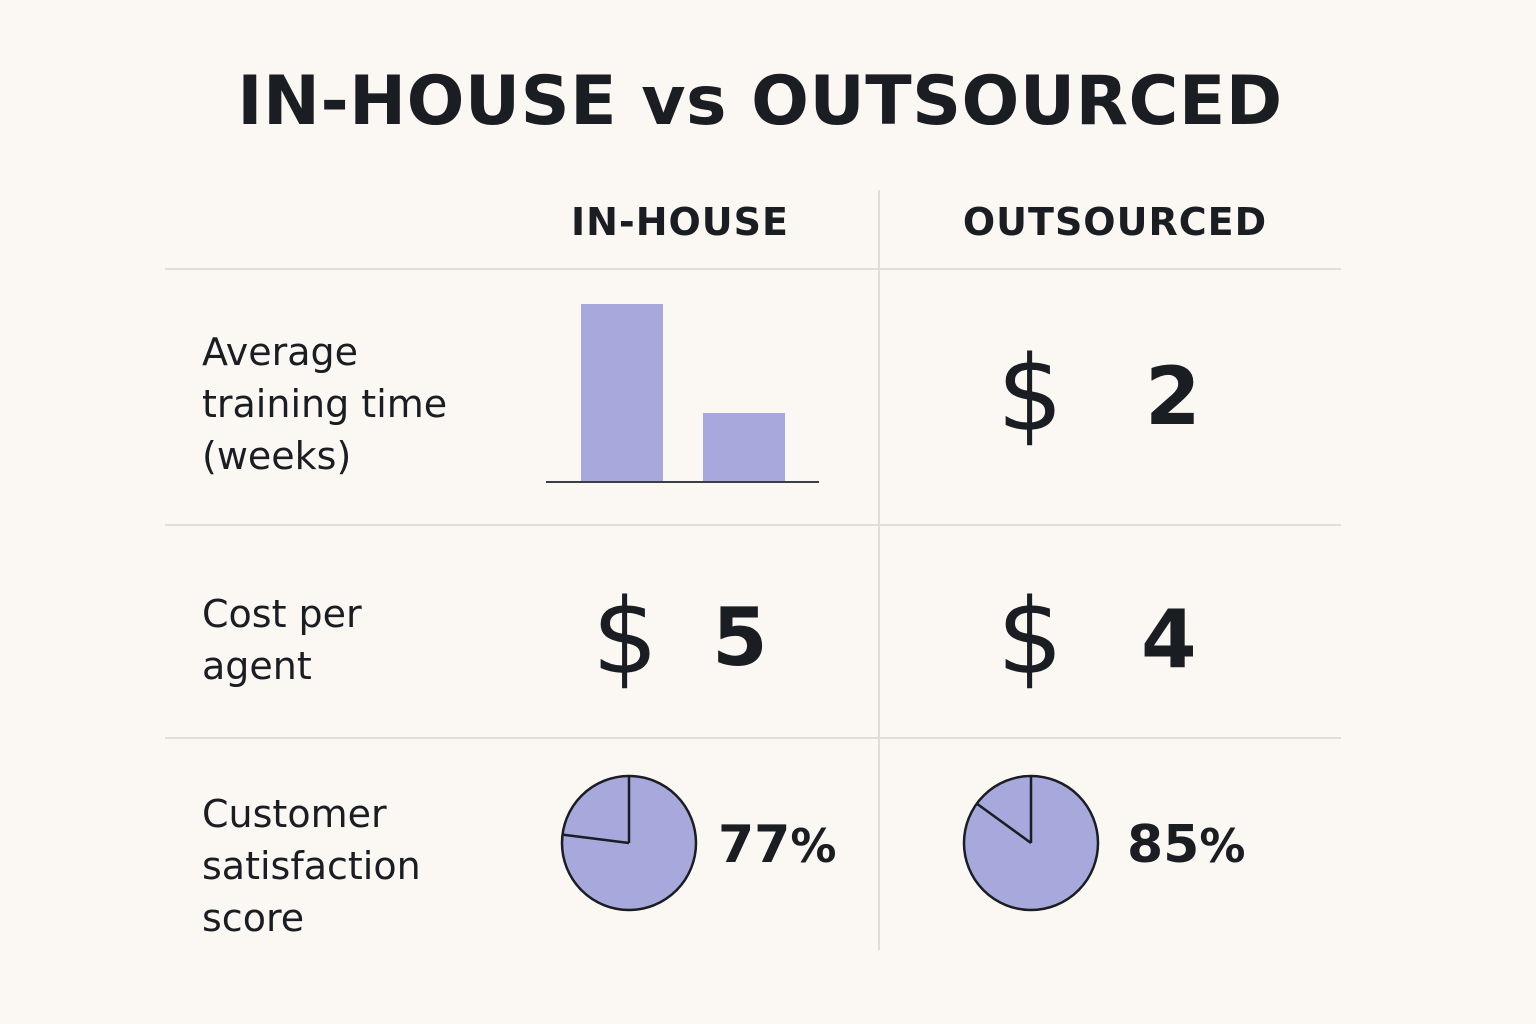 Image resolution: width=1536 pixels, height=1024 pixels. What do you see at coordinates (622, 393) in the screenshot?
I see `bar-training-in-house` at bounding box center [622, 393].